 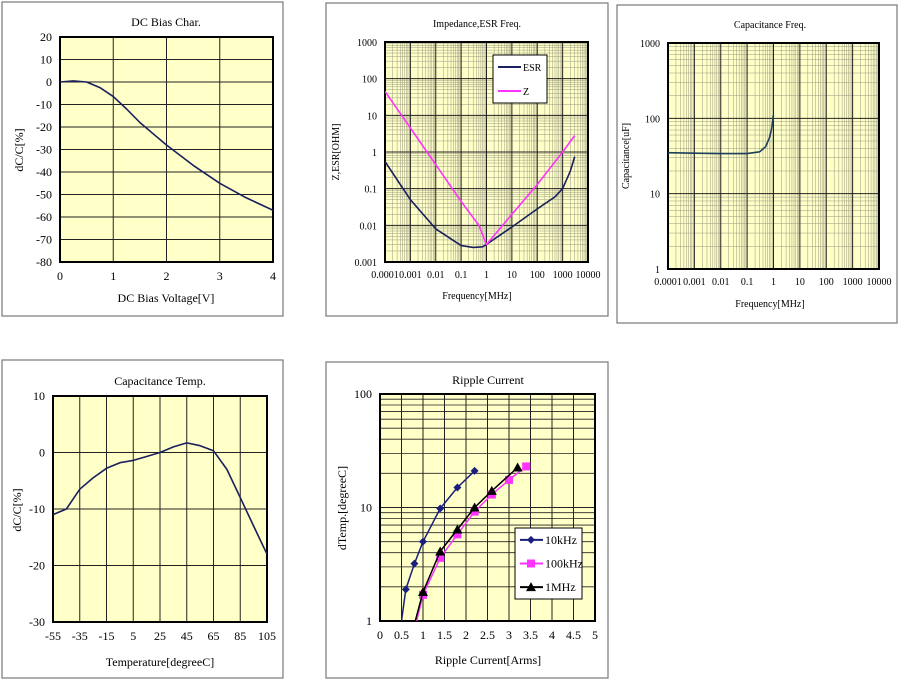 I want to click on x-axis-label: Ripple Current[Arms], so click(x=488, y=660).